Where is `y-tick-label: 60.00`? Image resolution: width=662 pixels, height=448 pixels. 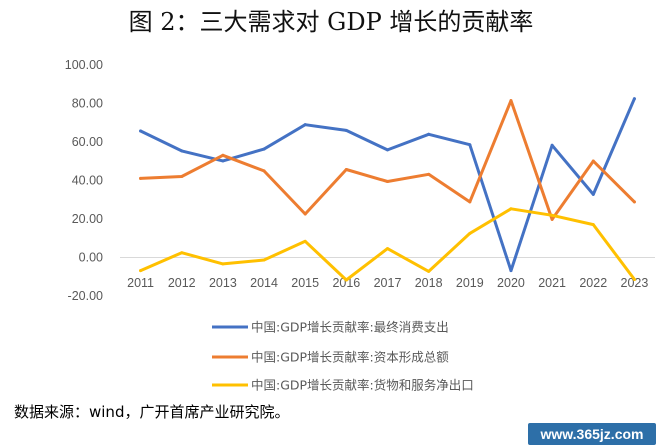 y-tick-label: 60.00 is located at coordinates (87, 142).